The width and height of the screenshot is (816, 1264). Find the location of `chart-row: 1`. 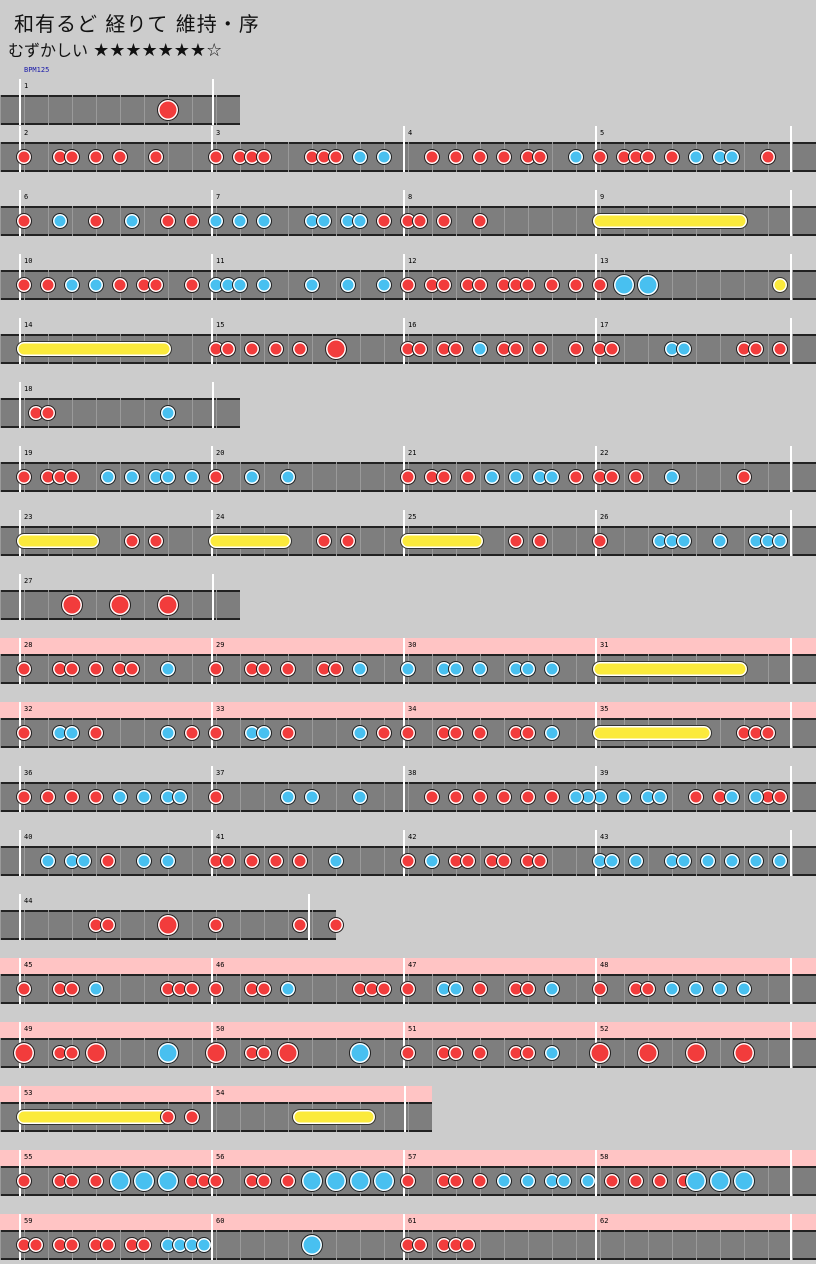

chart-row: 1 is located at coordinates (120, 102).